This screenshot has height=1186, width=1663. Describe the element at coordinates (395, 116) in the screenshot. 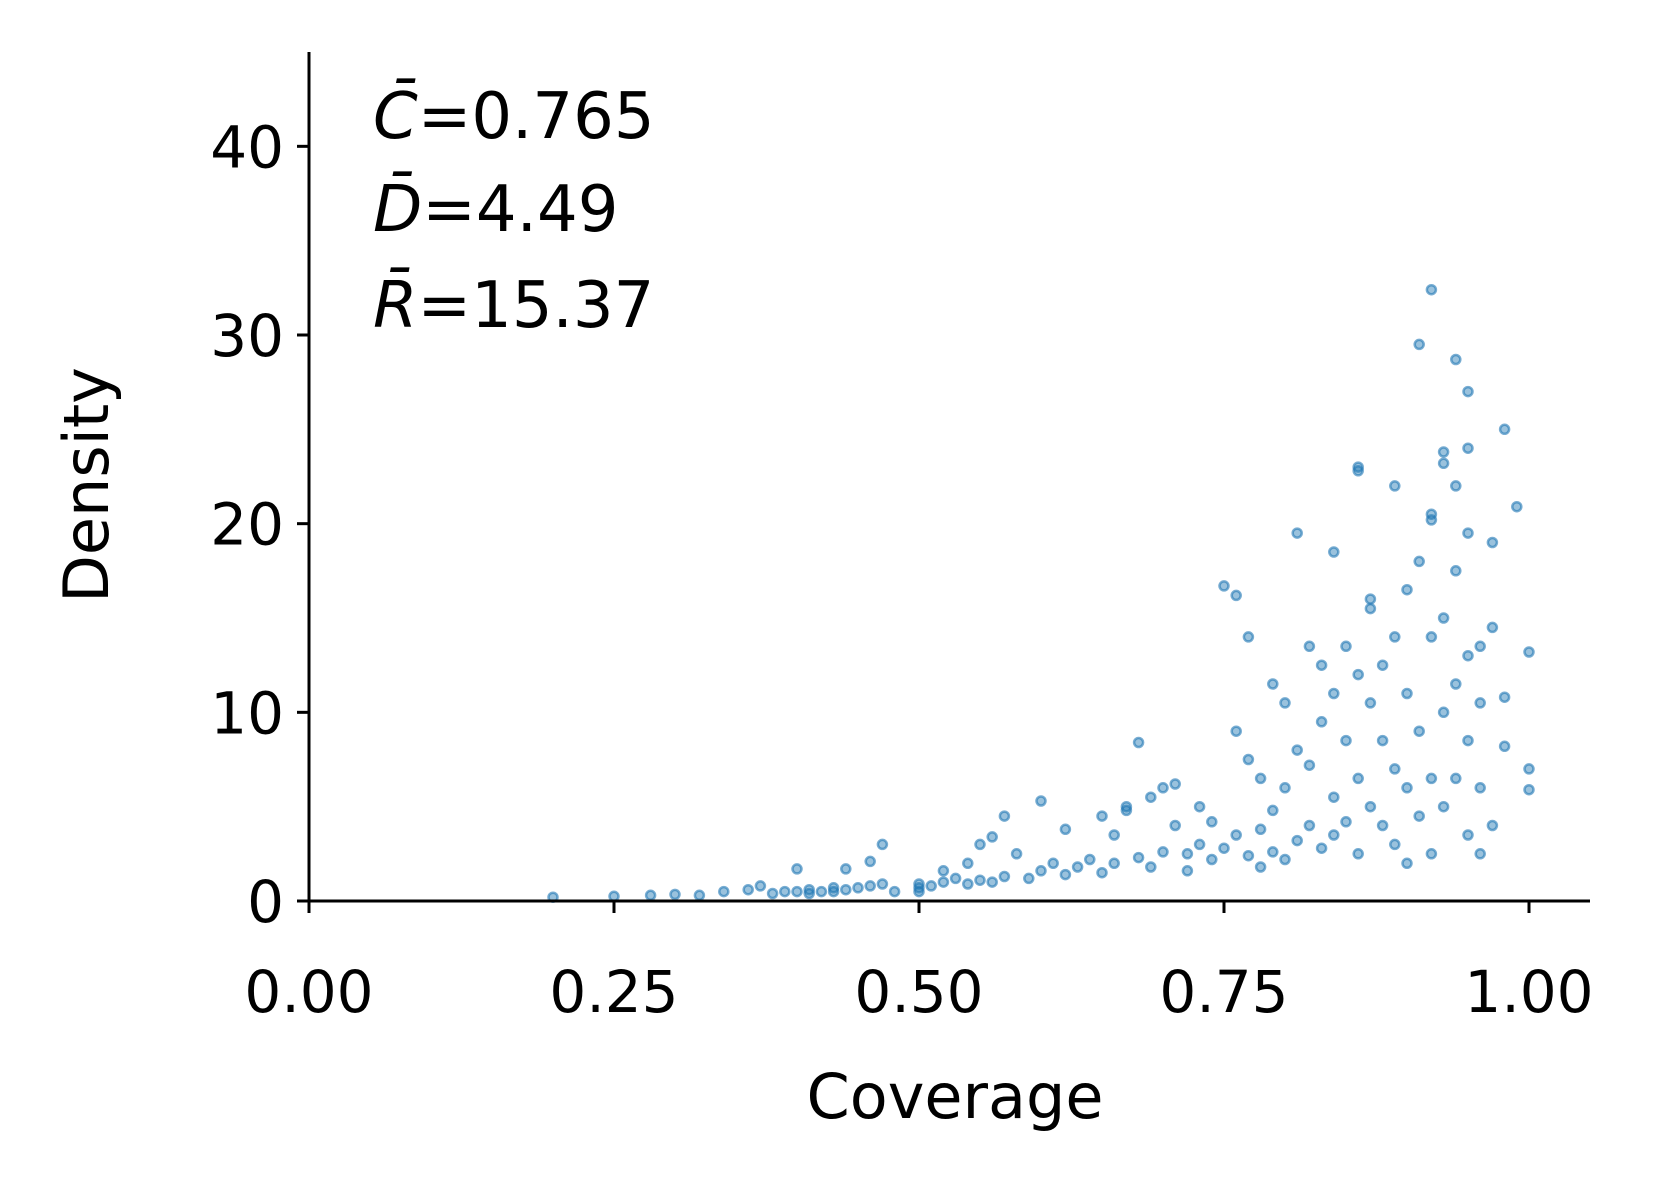

I see `stat-coverage-symbol: C̄` at that location.